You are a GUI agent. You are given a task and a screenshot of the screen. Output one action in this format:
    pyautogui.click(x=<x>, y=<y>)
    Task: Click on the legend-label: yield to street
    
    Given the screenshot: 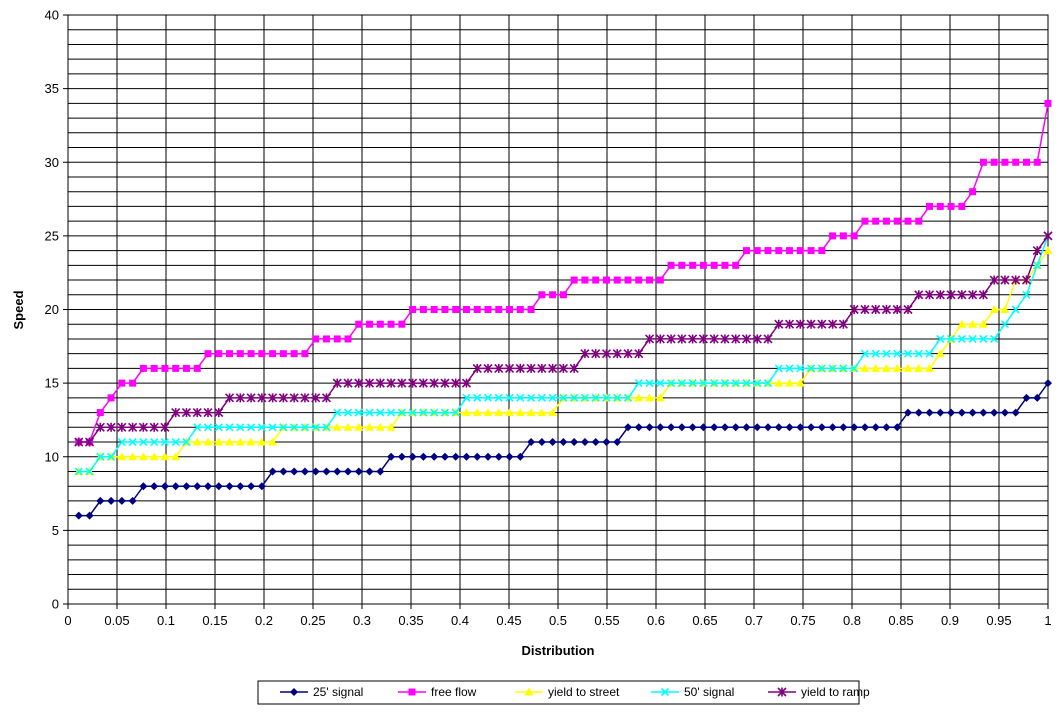 What is the action you would take?
    pyautogui.click(x=584, y=692)
    